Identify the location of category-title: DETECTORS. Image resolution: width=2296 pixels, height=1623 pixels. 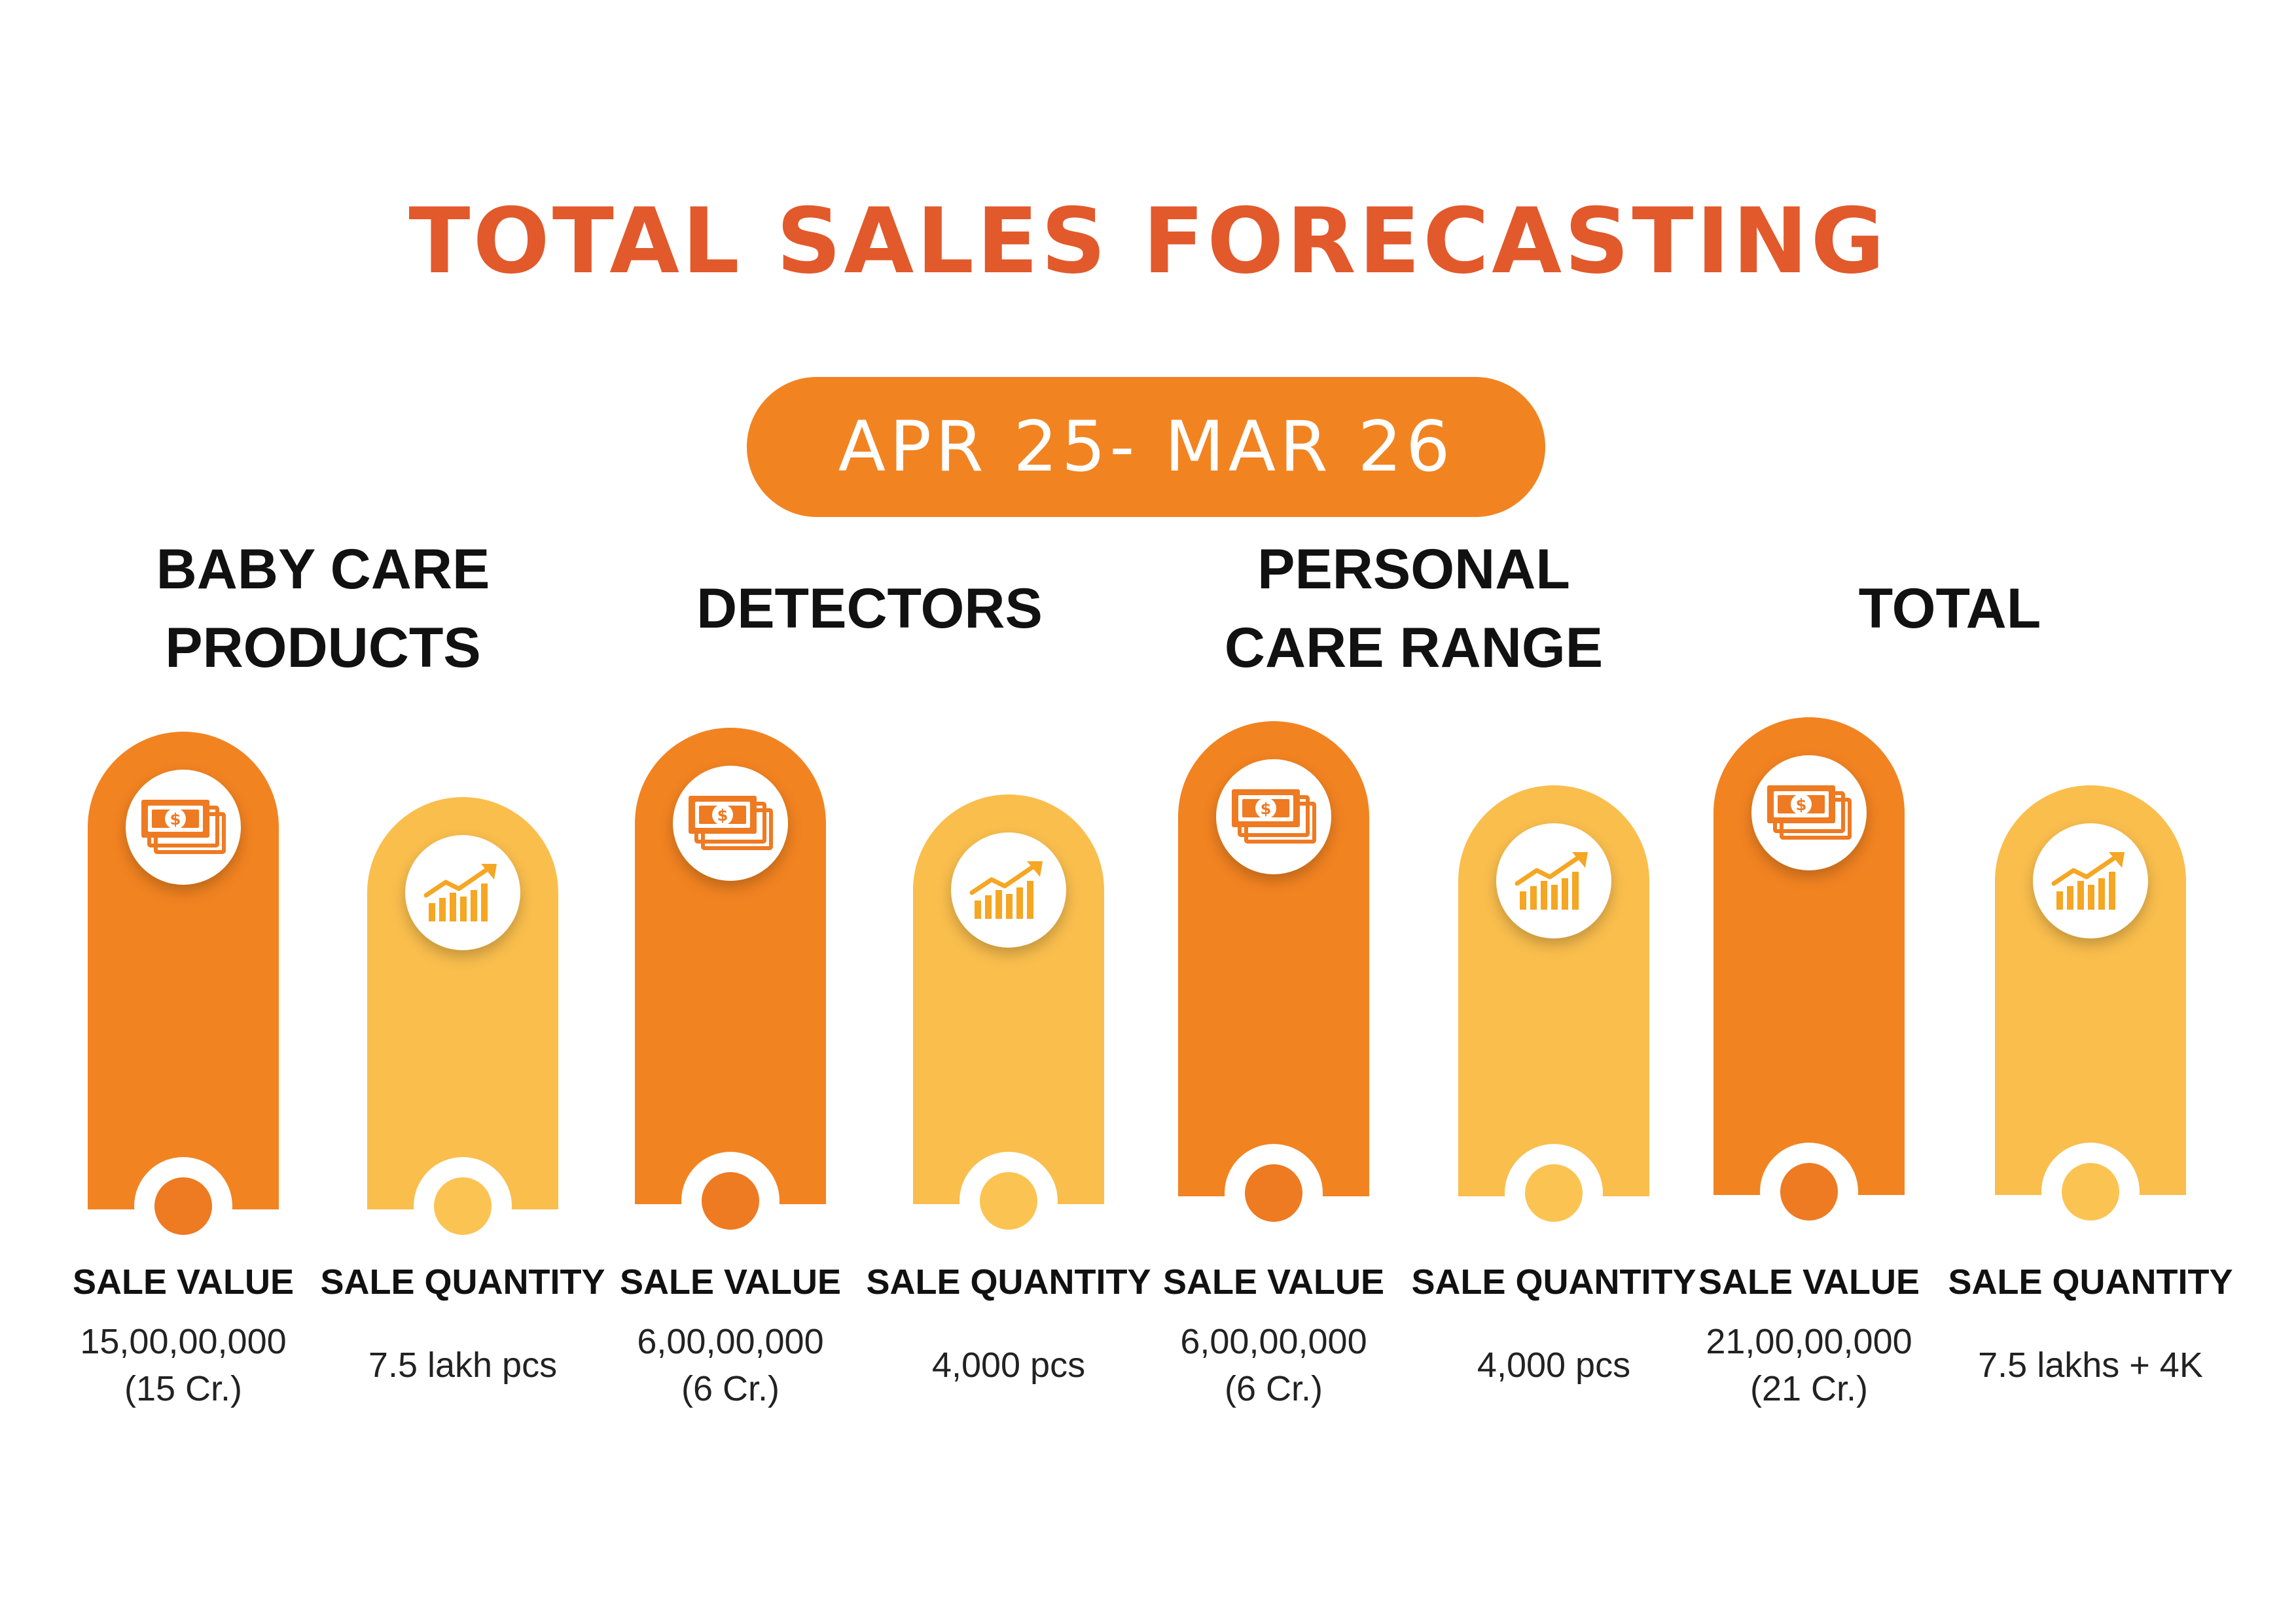
(869, 608).